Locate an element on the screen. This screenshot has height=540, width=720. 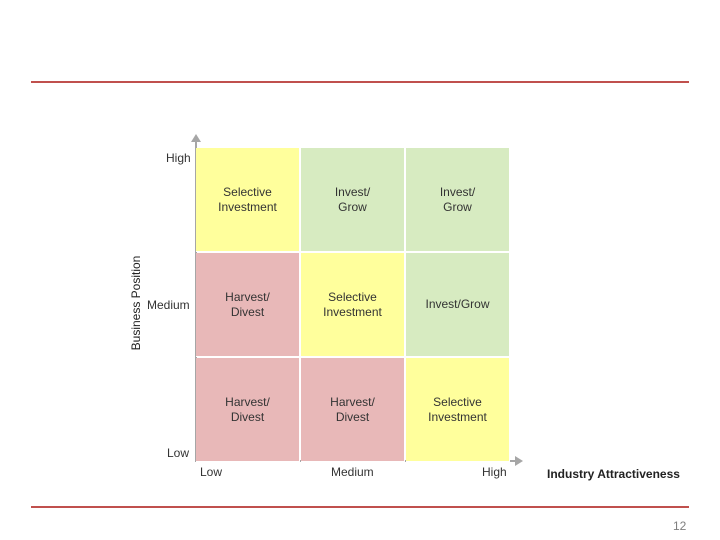
matrix-cell: Invest/Grow is located at coordinates (458, 305).